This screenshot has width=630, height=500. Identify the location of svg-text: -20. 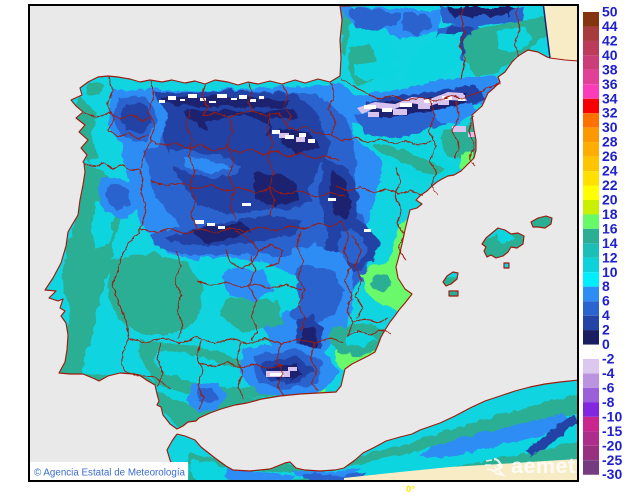
(612, 445).